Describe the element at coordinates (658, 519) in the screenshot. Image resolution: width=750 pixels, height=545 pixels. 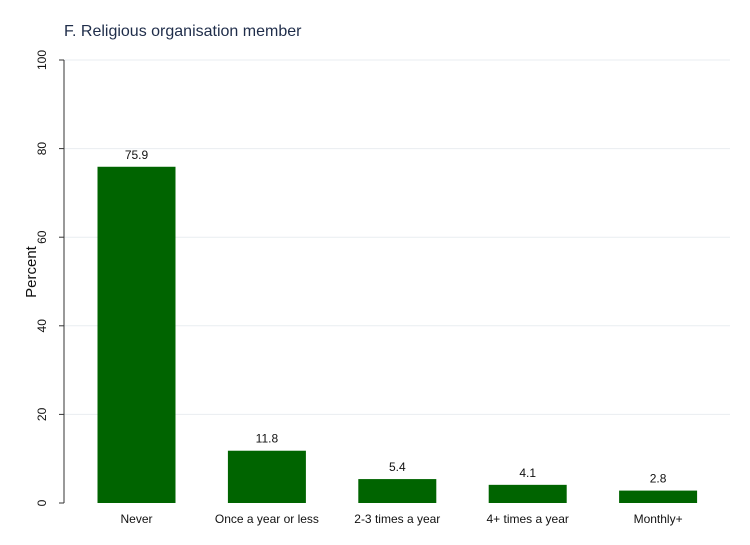
I see `x-tick-label: Monthly+` at that location.